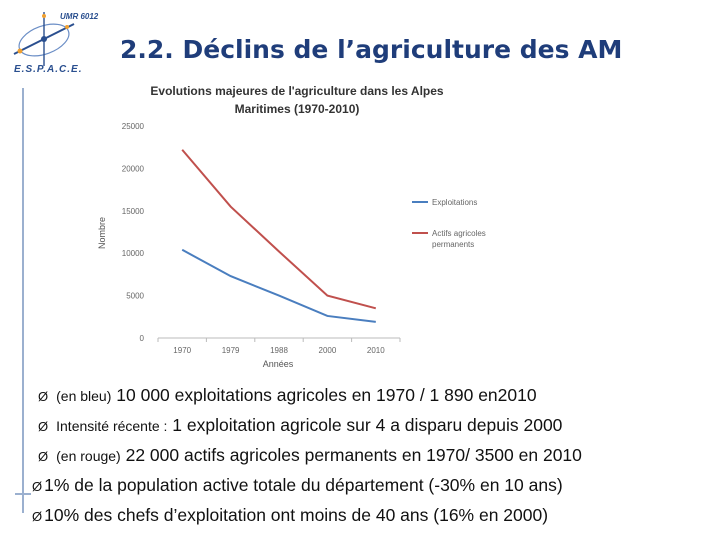  I want to click on slide-title: 2.2. Déclins de l’agriculture des AM, so click(371, 49).